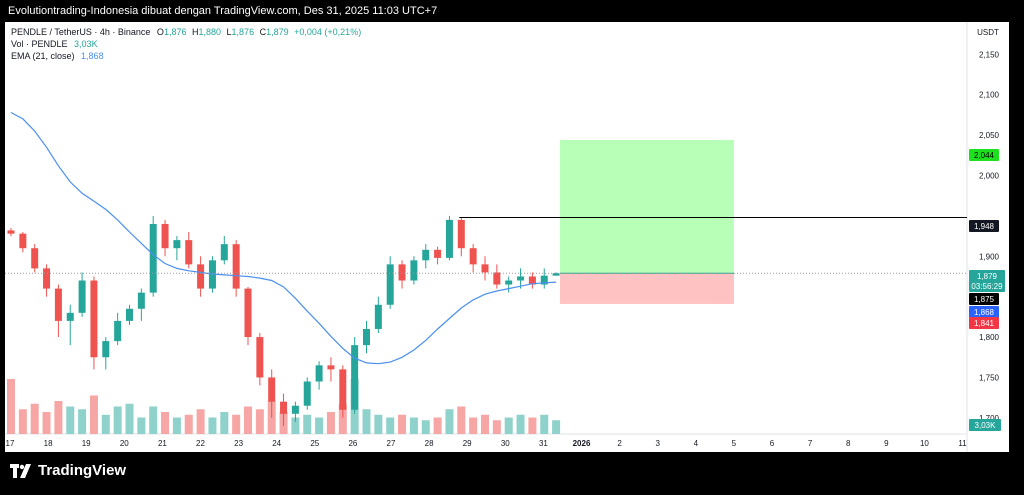 This screenshot has width=1024, height=495. Describe the element at coordinates (657, 443) in the screenshot. I see `time-tick-label: 3` at that location.